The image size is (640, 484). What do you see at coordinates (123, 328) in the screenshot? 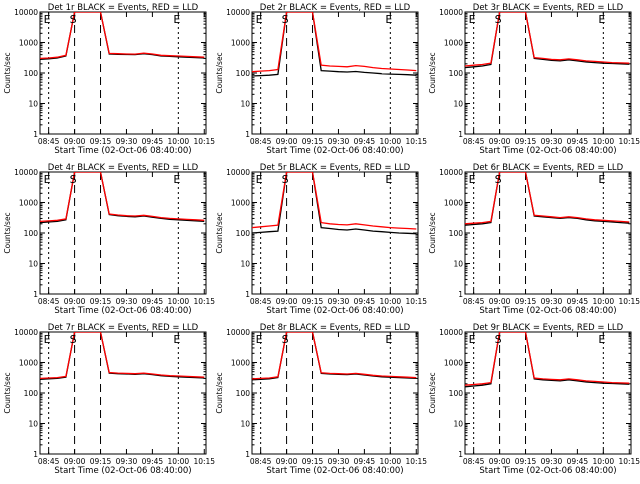
I see `panel-title: Det 7r BLACK = Events, RED = LLD` at bounding box center [123, 328].